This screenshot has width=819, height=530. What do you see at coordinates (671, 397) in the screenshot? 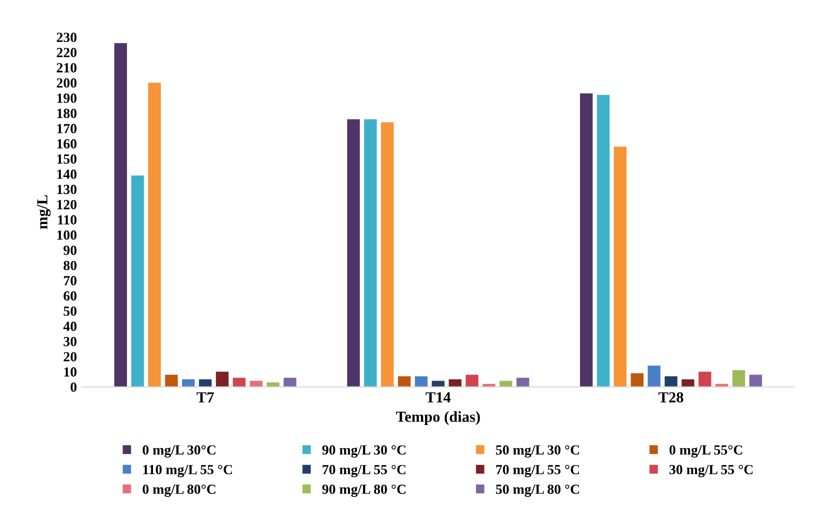
I see `x-tick-label: T28` at bounding box center [671, 397].